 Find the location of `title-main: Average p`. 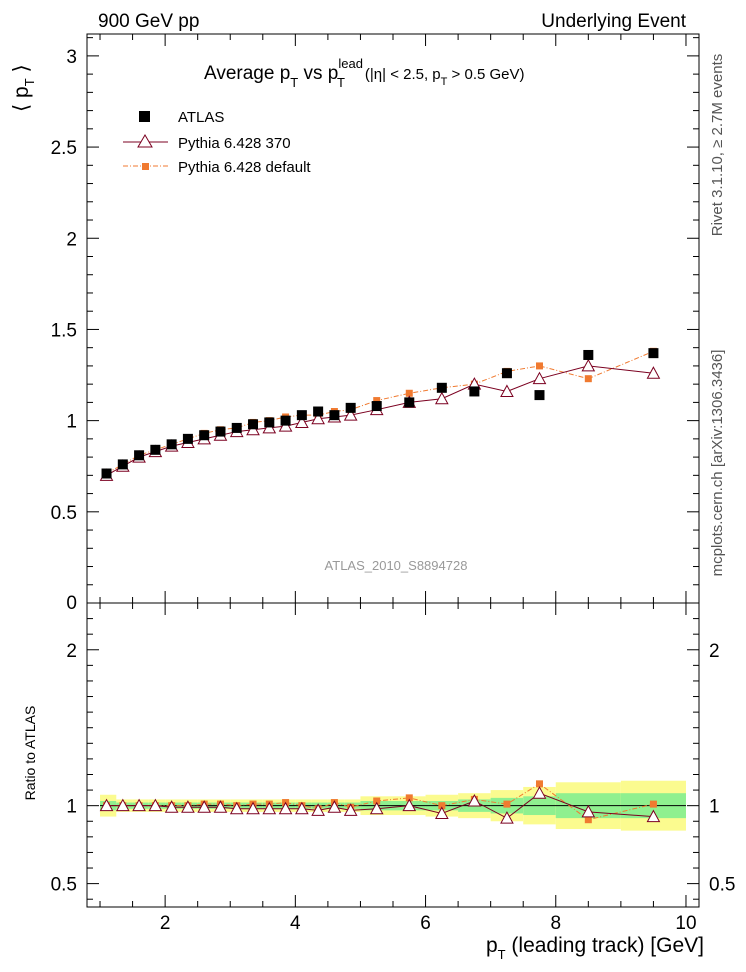

title-main: Average p is located at coordinates (247, 73).